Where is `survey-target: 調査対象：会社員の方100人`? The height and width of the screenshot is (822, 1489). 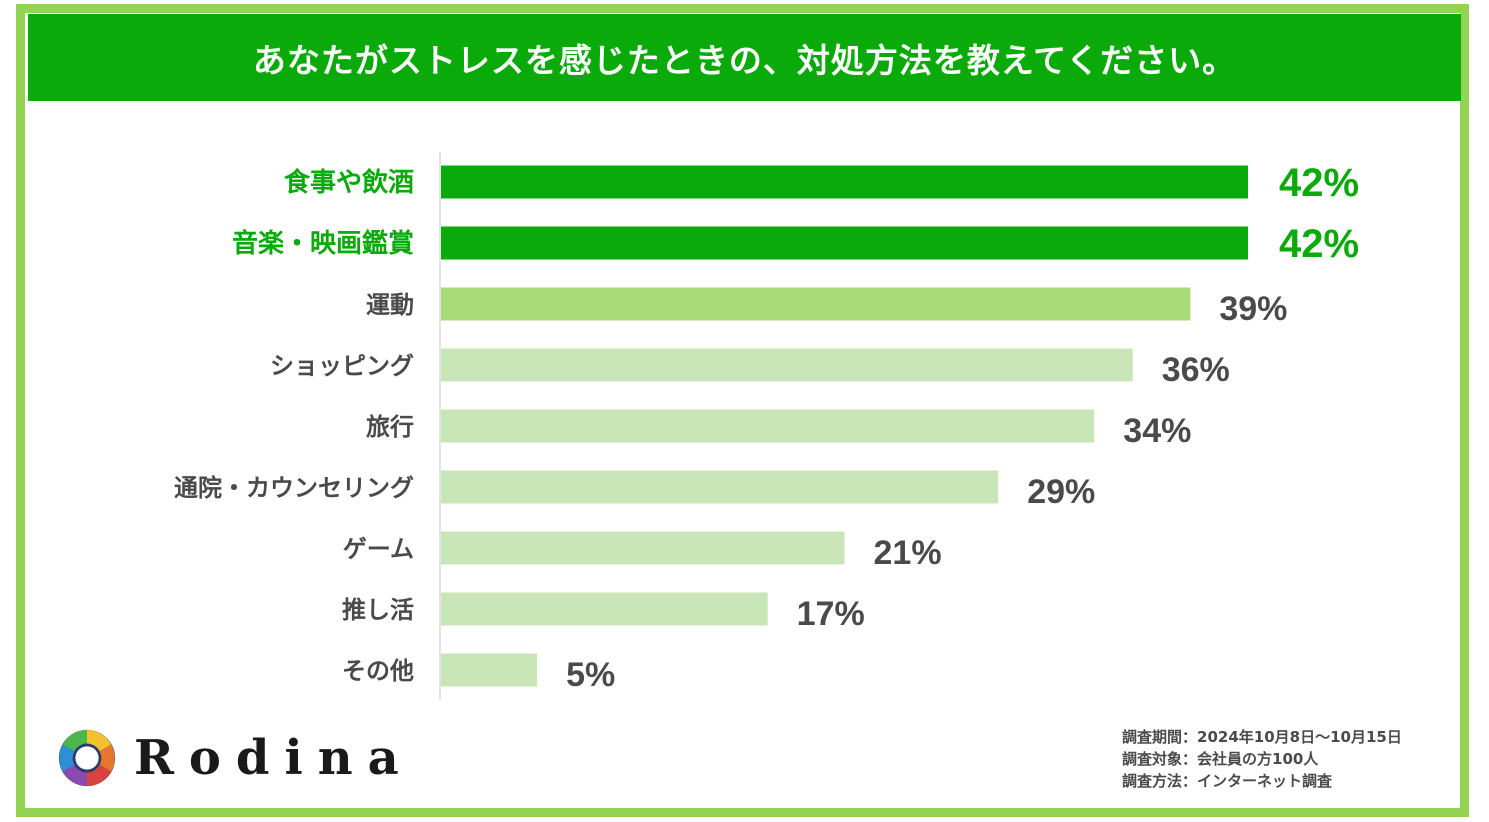 survey-target: 調査対象：会社員の方100人 is located at coordinates (1262, 759).